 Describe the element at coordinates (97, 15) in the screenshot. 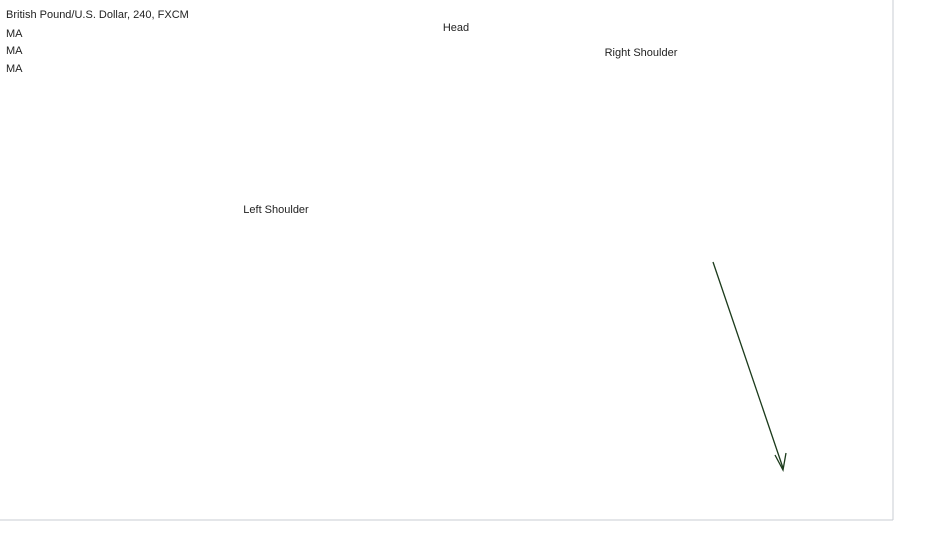

I see `chart-title: British Pound/U.S. Dollar, 240, FXCM` at that location.